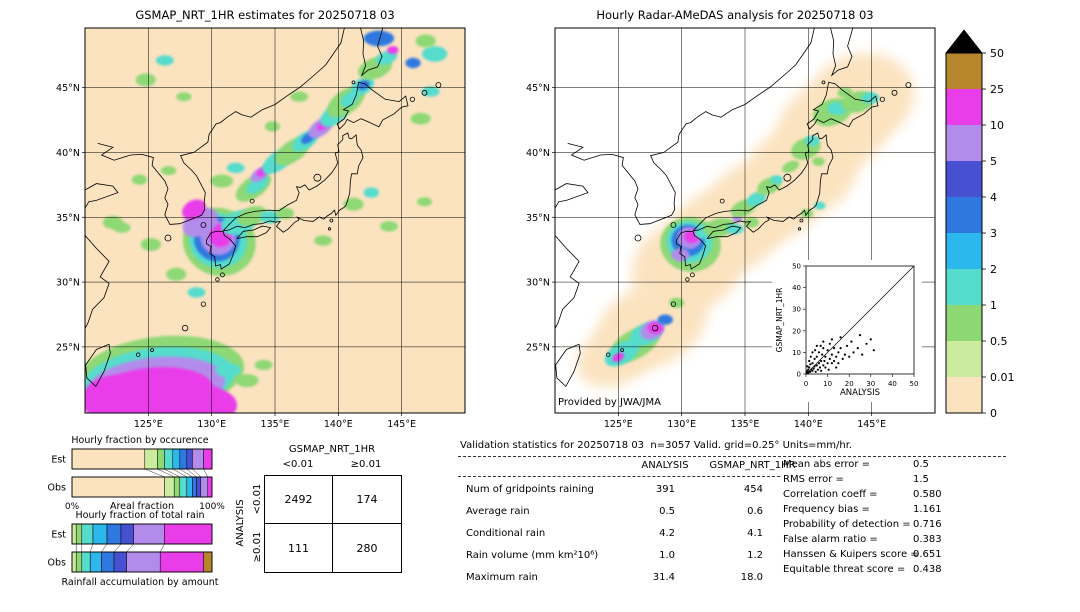 The width and height of the screenshot is (1080, 612). I want to click on score-line: RMS error = 1.5, so click(856, 479).